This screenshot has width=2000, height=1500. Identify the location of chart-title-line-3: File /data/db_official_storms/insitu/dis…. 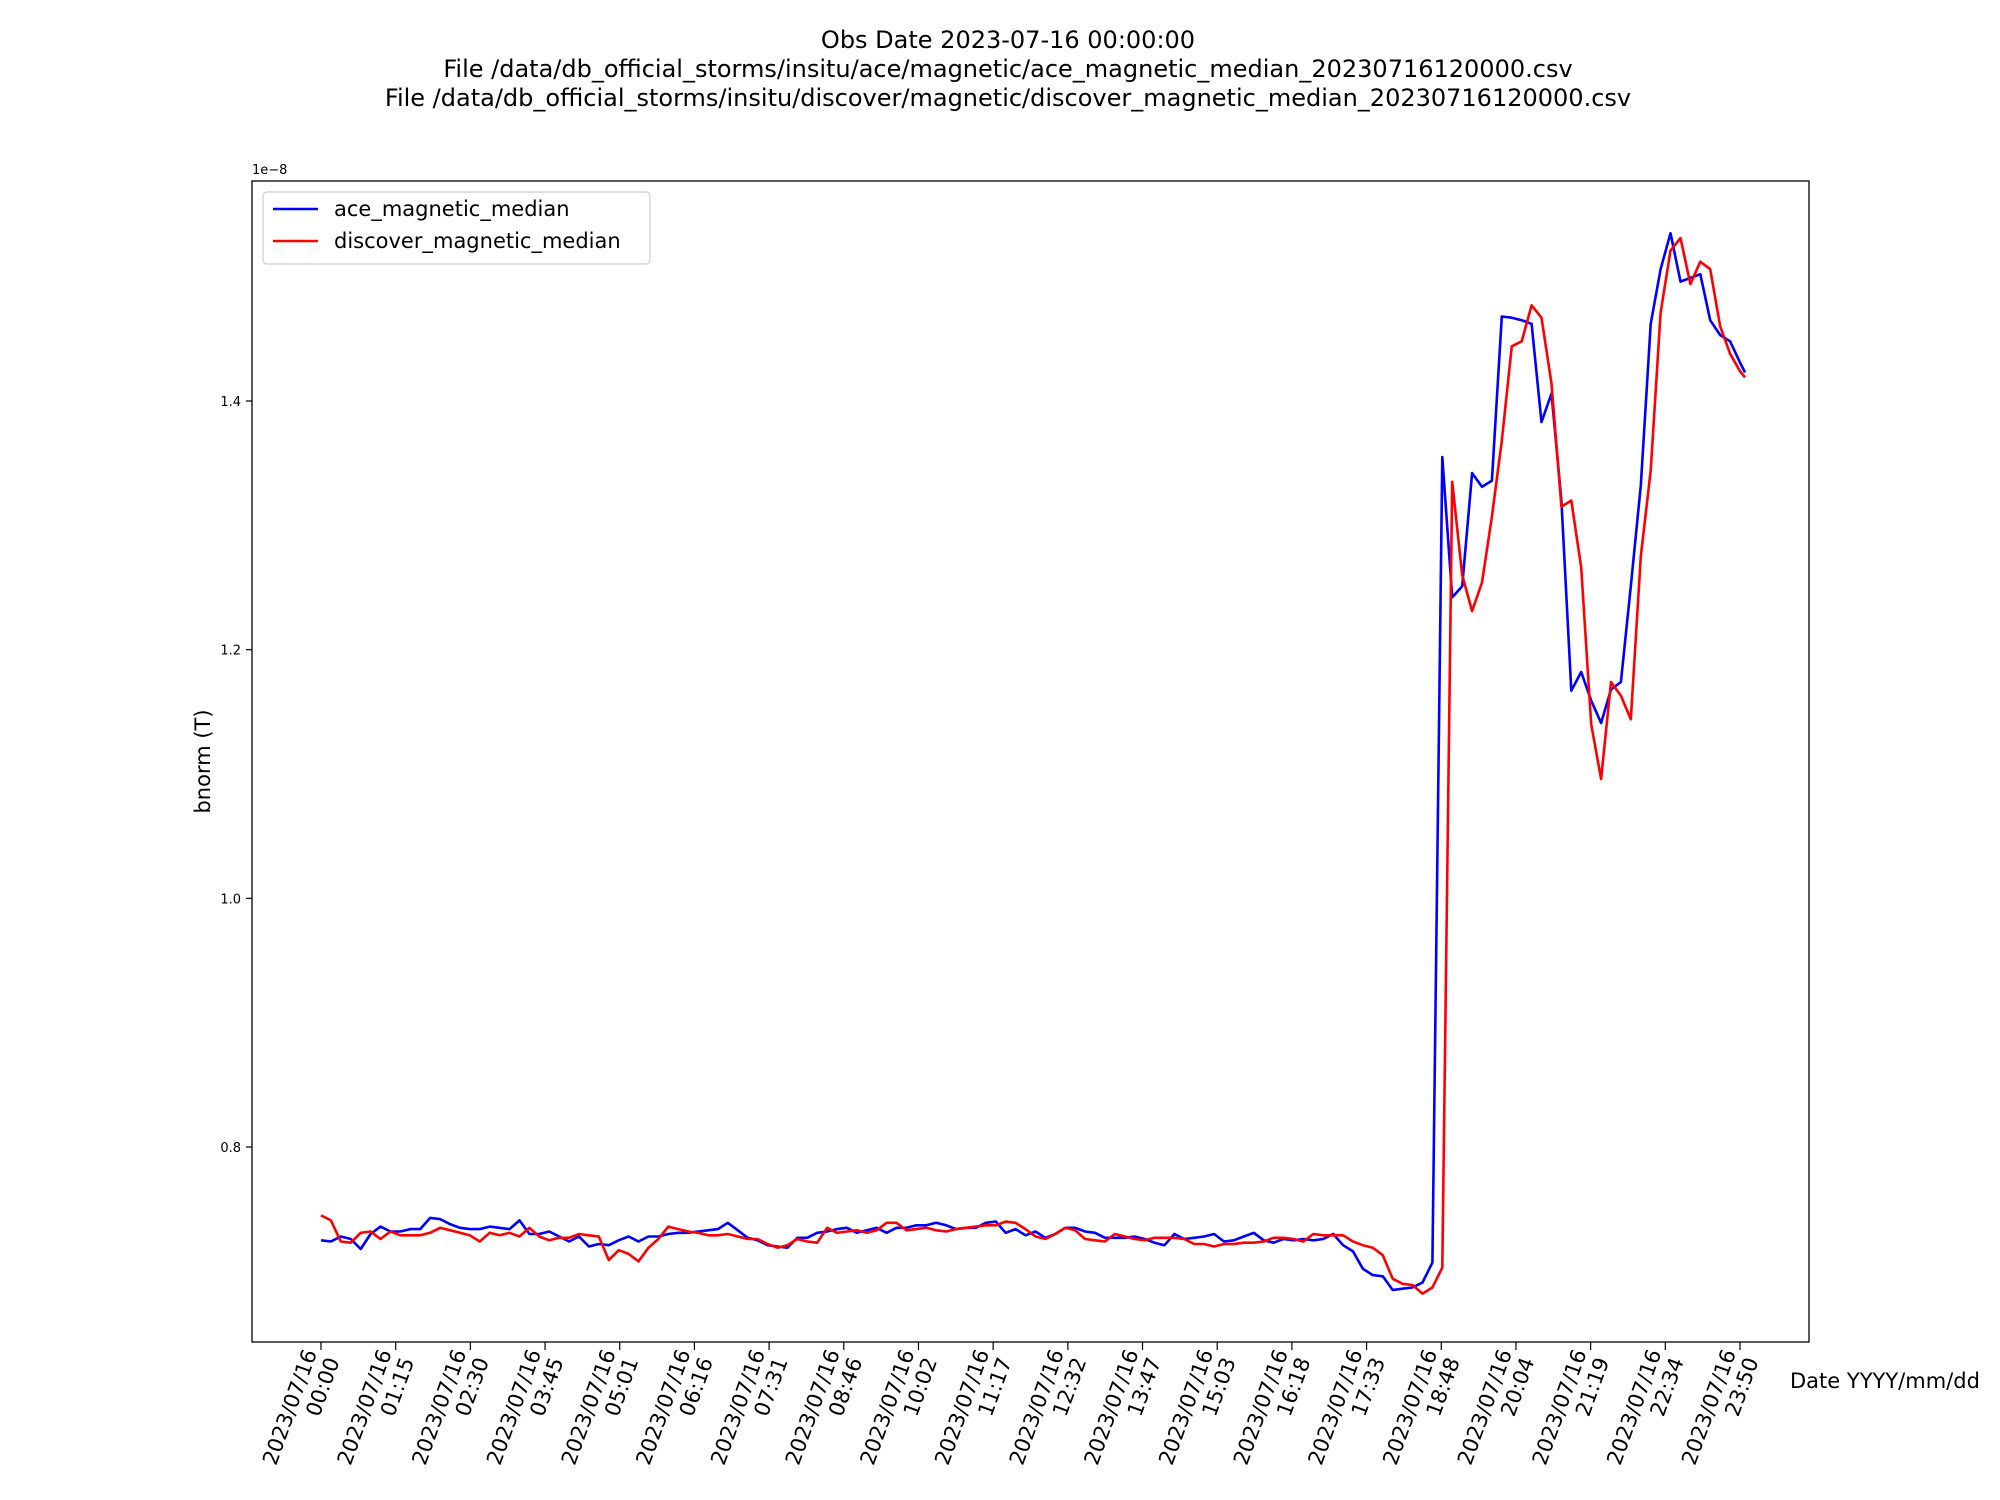
(1008, 98).